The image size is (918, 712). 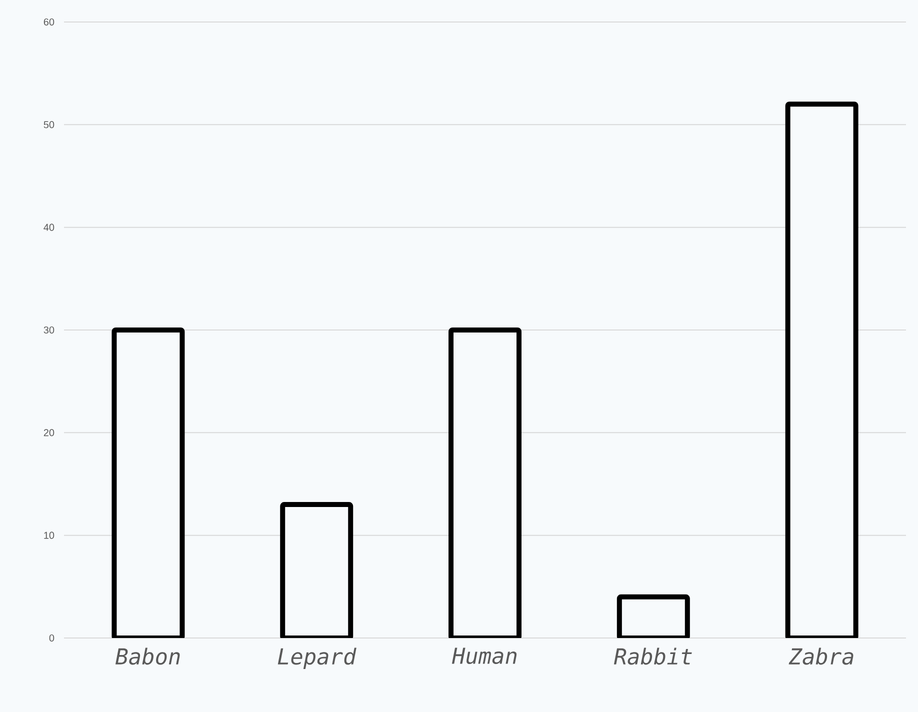 I want to click on y-tick-label: 40, so click(x=49, y=227).